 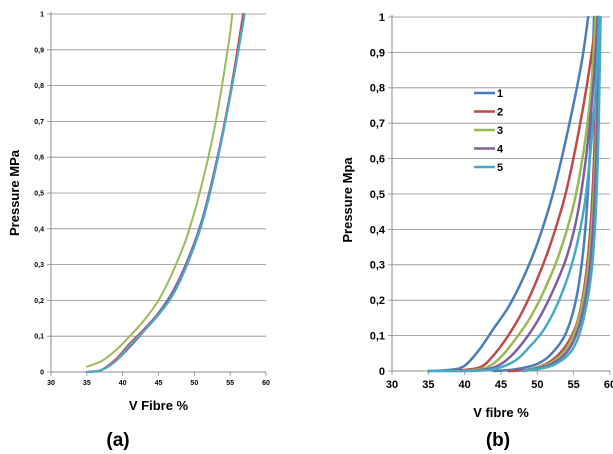 I want to click on y-tick-label-a-5: 0,5, so click(x=39, y=193).